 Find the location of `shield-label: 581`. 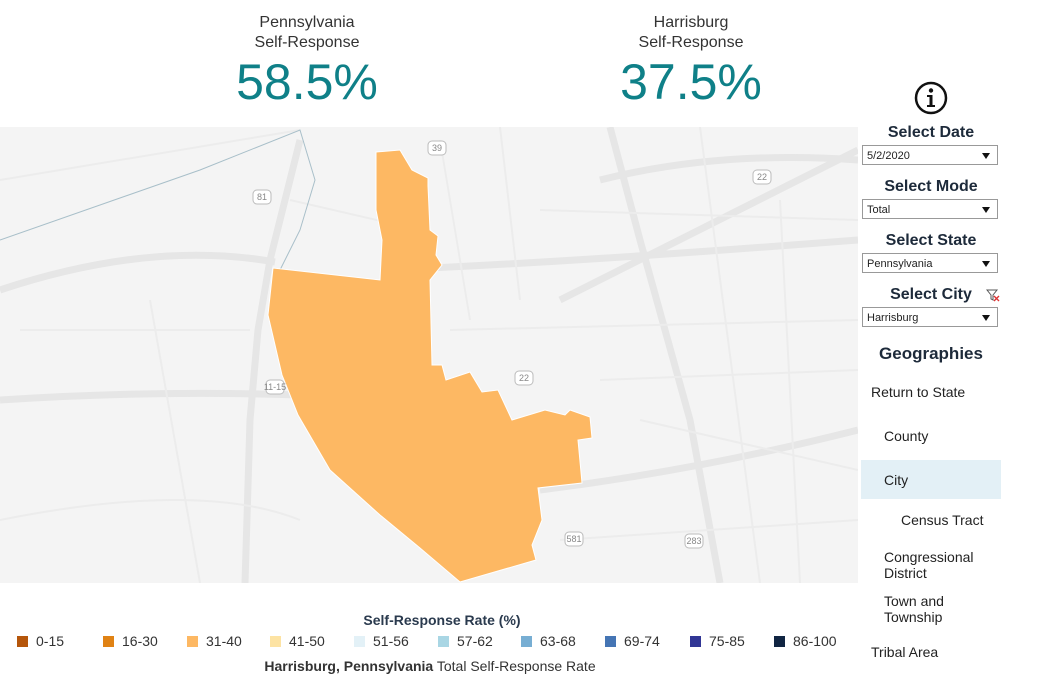

shield-label: 581 is located at coordinates (573, 539).